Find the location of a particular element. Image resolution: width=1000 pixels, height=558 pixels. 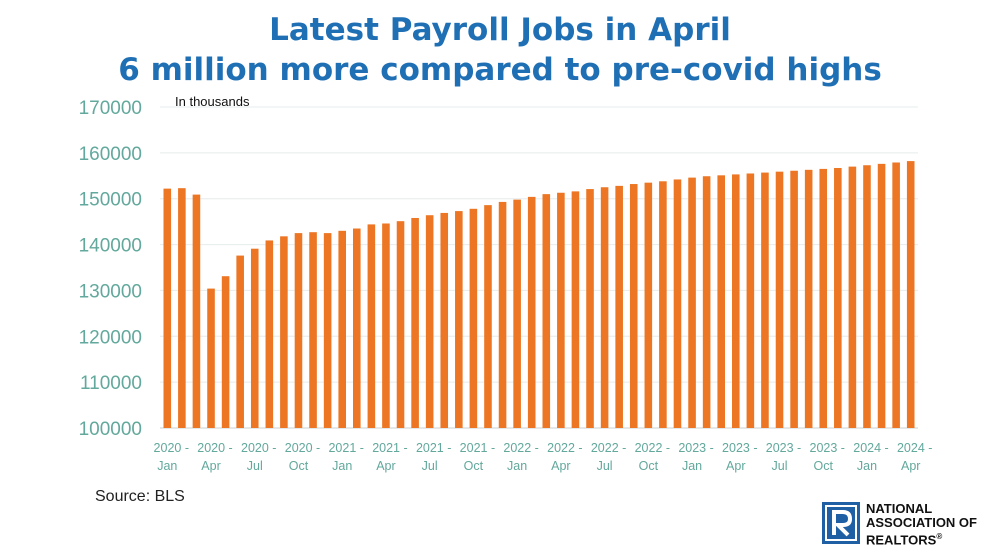

bar-2021-May is located at coordinates (400, 324).